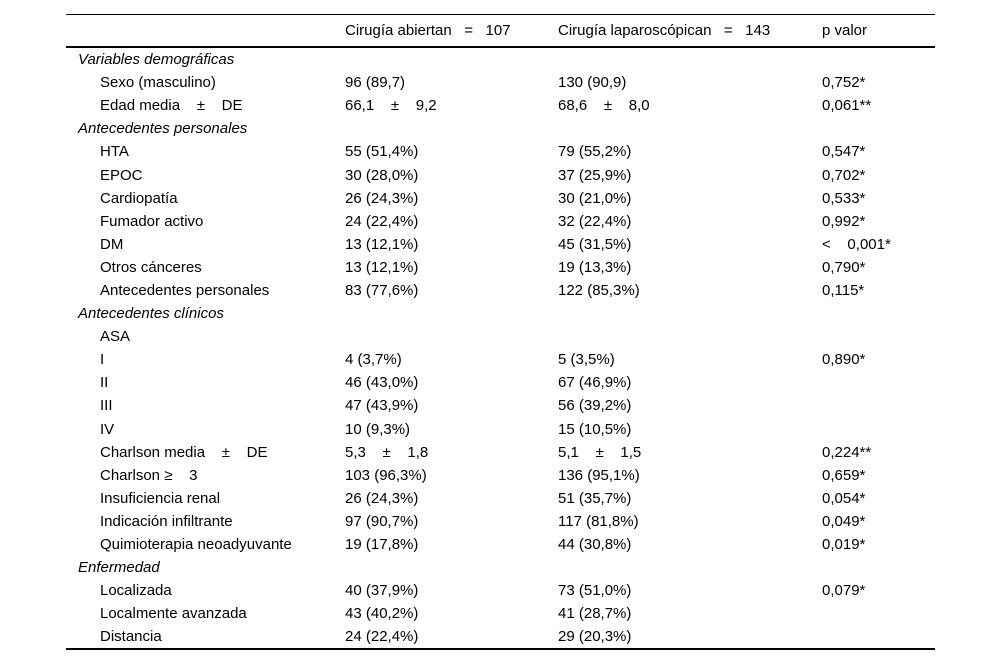 The width and height of the screenshot is (1000, 668). Describe the element at coordinates (599, 290) in the screenshot. I see `laparoscopic-surgery-value: 122 (85,3%)` at that location.